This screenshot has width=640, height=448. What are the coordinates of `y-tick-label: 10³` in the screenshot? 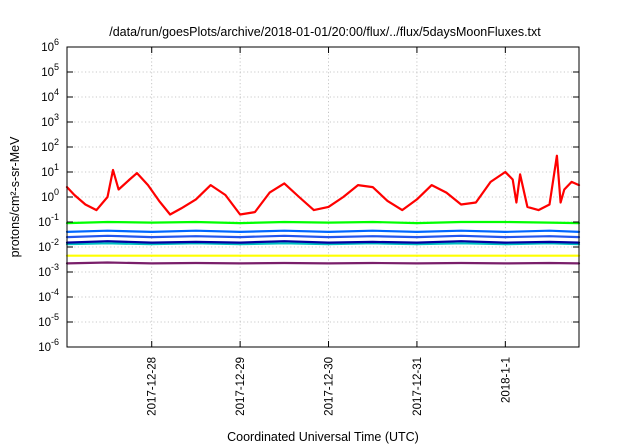 It's located at (50, 120).